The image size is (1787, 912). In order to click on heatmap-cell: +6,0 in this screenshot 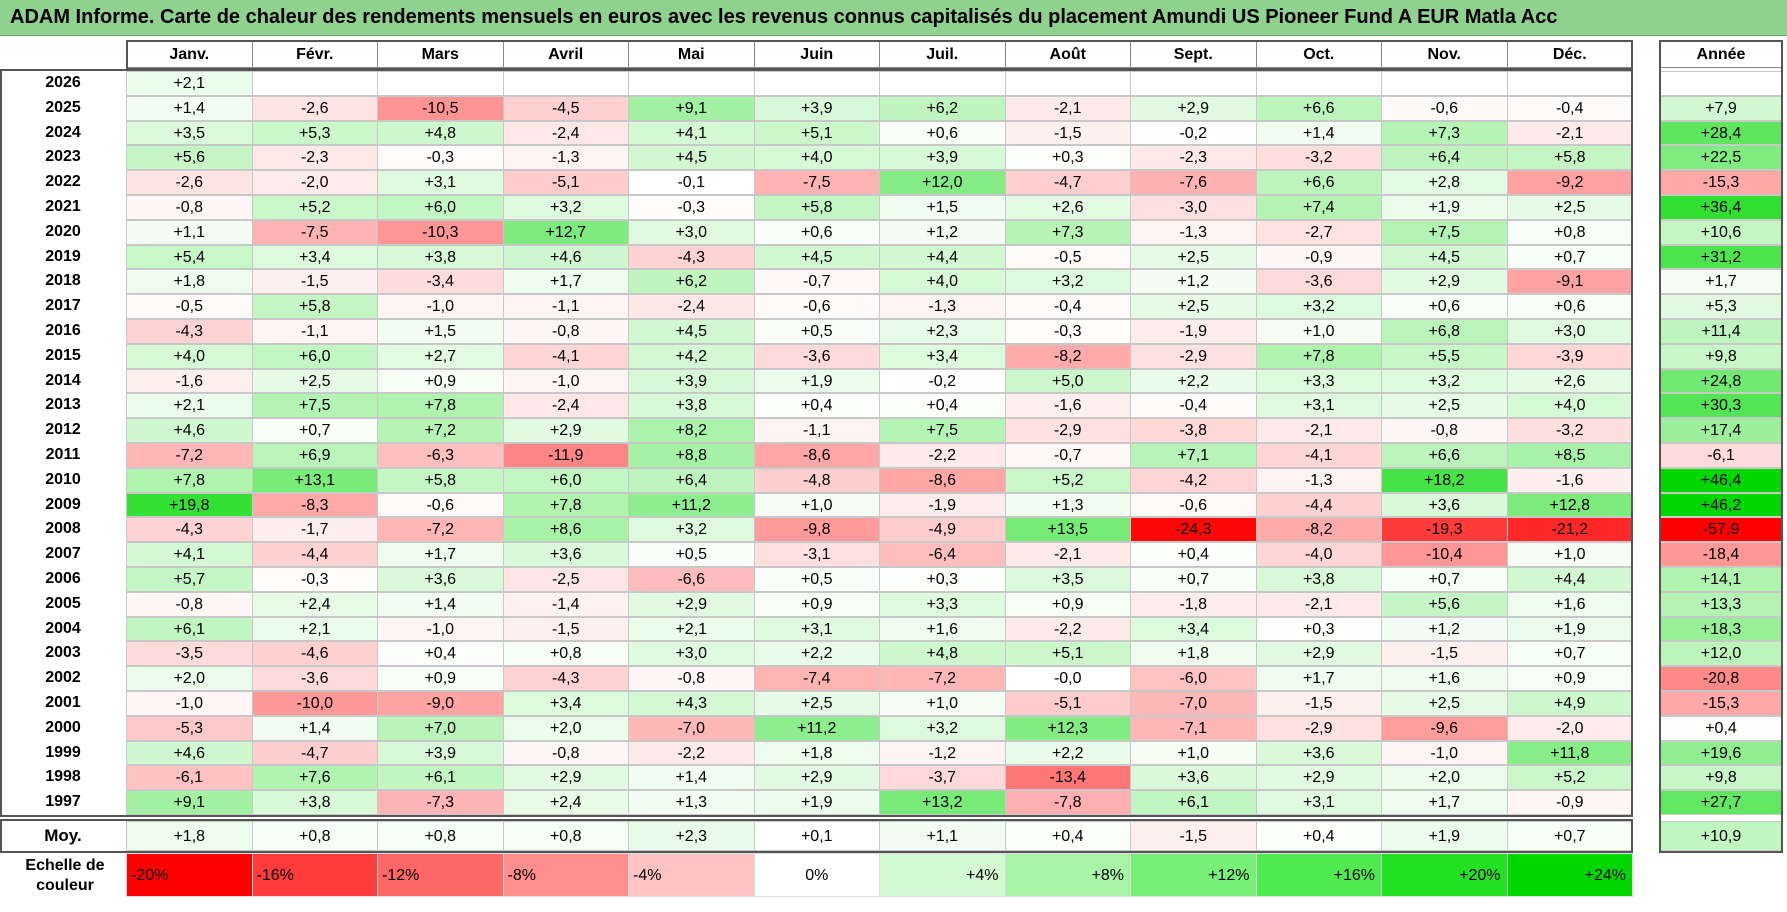, I will do `click(314, 356)`.